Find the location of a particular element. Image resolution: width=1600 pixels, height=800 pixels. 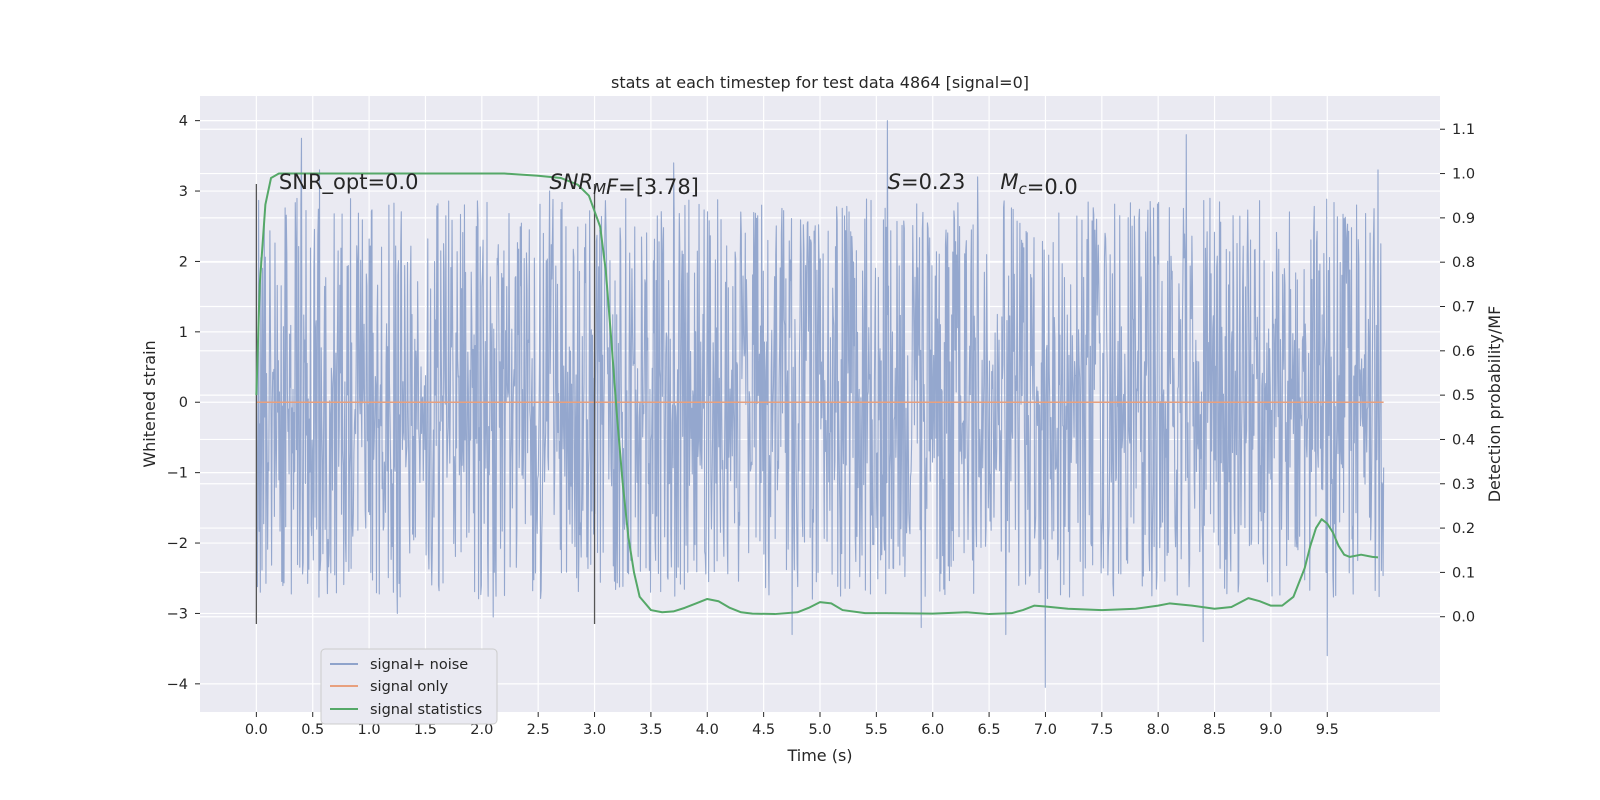

x-tick-label-13: 6.5 is located at coordinates (989, 730).